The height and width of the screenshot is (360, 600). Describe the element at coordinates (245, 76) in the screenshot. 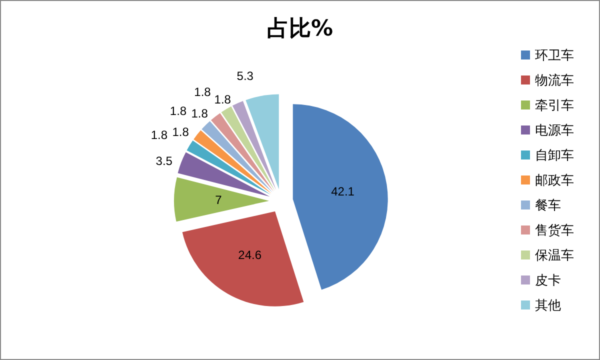

I see `data-label: 5.3` at that location.